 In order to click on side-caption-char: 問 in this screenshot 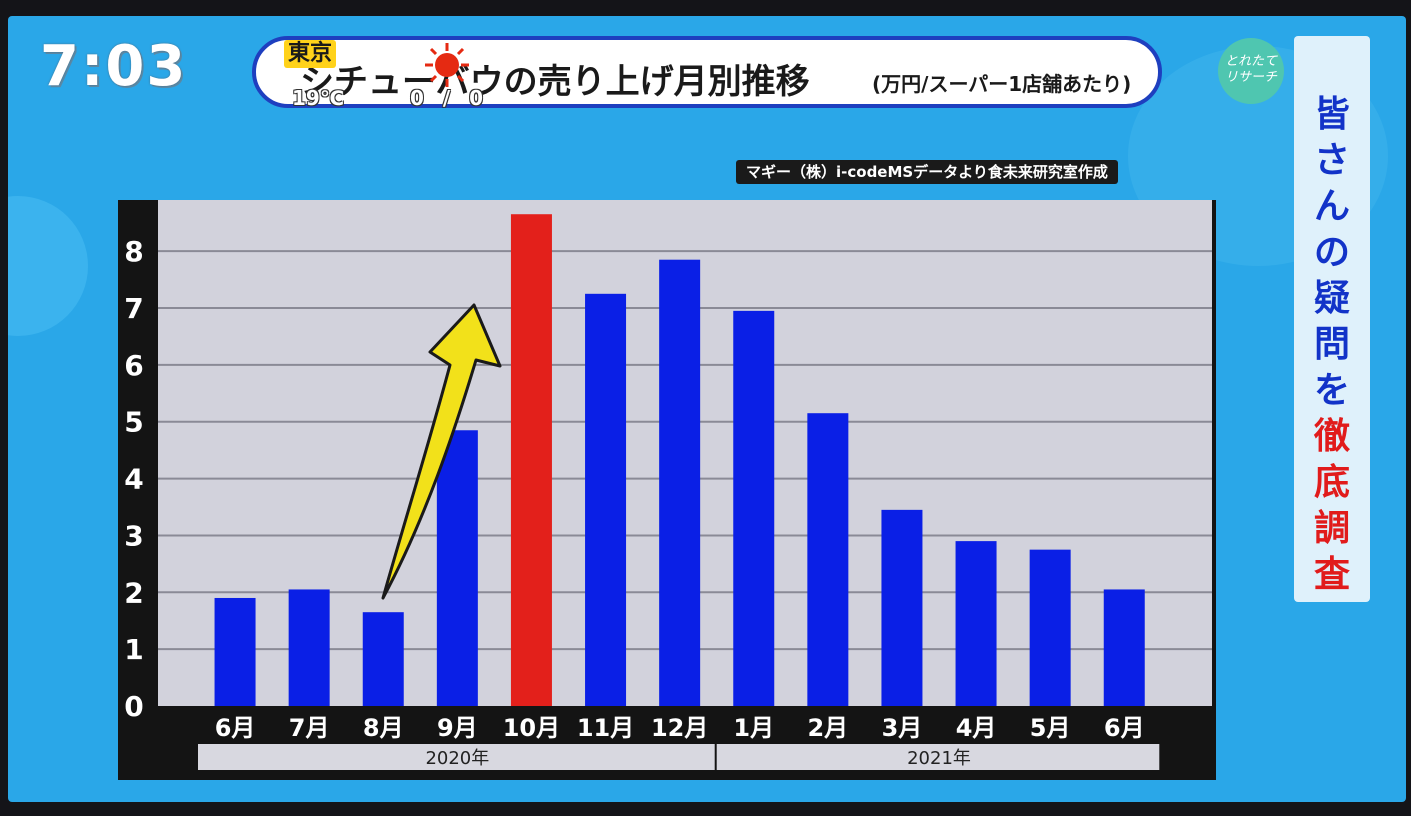, I will do `click(1331, 344)`.